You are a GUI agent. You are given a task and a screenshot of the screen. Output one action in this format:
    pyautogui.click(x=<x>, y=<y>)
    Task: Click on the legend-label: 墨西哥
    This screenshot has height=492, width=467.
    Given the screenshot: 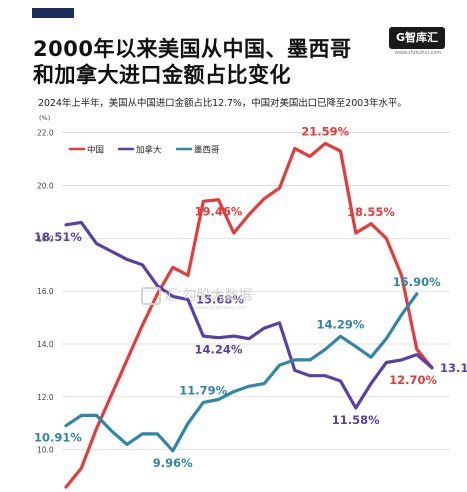 What is the action you would take?
    pyautogui.click(x=207, y=151)
    